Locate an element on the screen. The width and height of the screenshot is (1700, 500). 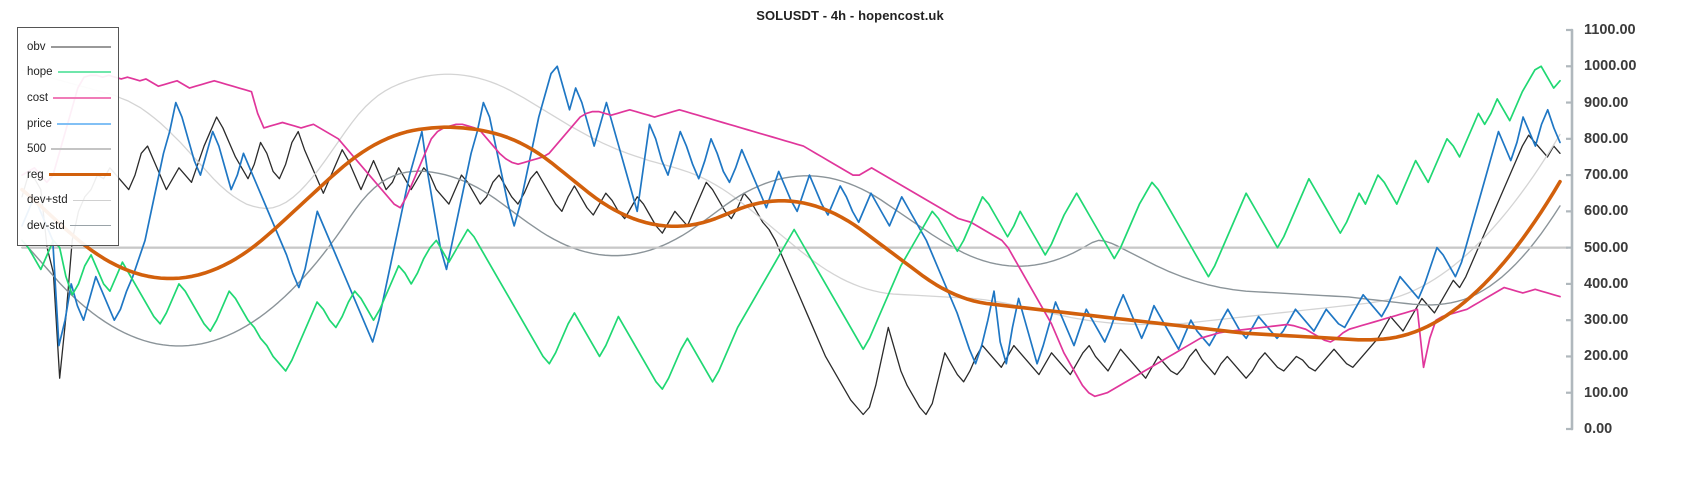
legend-item-reg: reg is located at coordinates (69, 175).